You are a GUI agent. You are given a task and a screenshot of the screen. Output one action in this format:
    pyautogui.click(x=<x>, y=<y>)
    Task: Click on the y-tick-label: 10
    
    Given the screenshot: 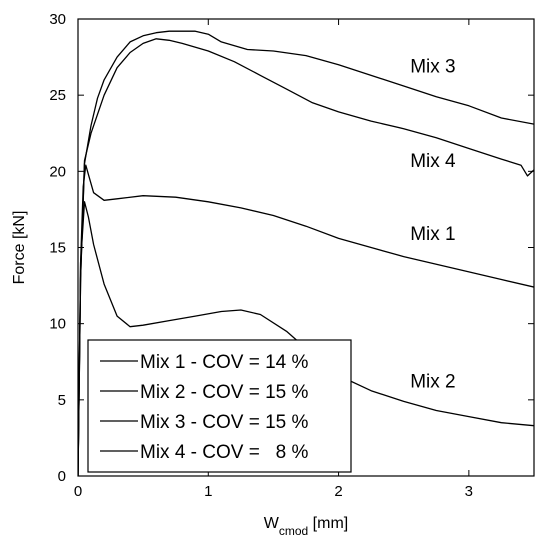 What is the action you would take?
    pyautogui.click(x=57, y=324)
    